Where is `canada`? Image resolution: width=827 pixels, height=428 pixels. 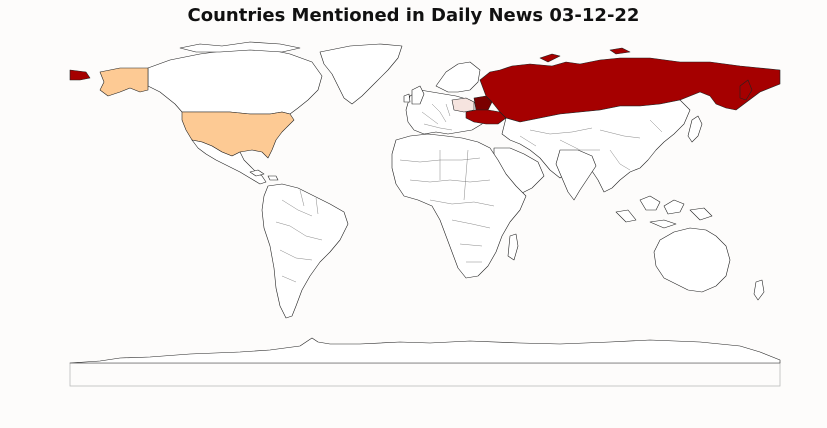
canada is located at coordinates (235, 81).